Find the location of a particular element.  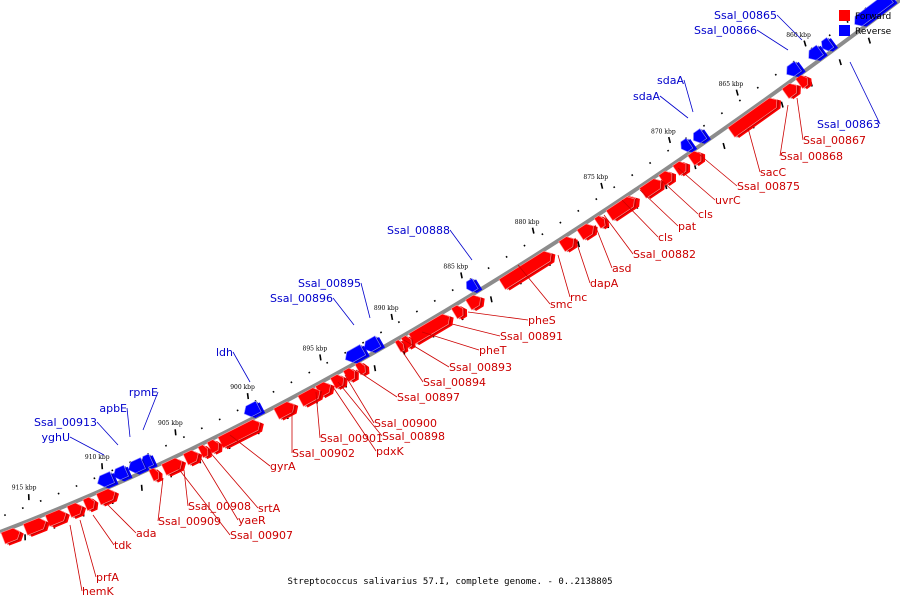

gene-label: Ssal_00865 is located at coordinates (745, 15).